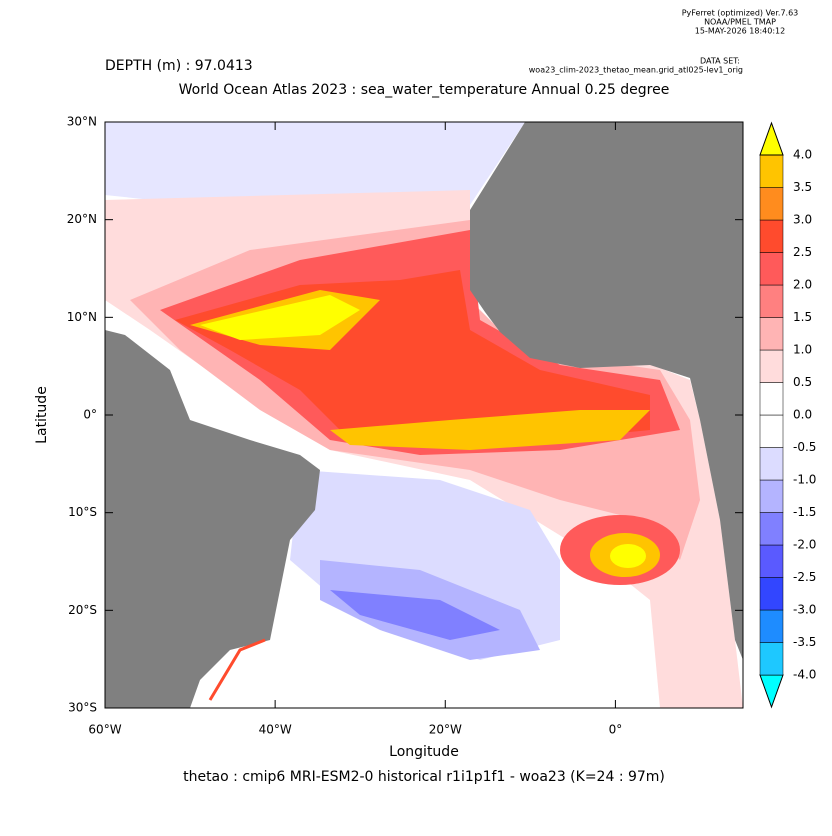  What do you see at coordinates (804, 577) in the screenshot?
I see `colorbar-label: -2.5` at bounding box center [804, 577].